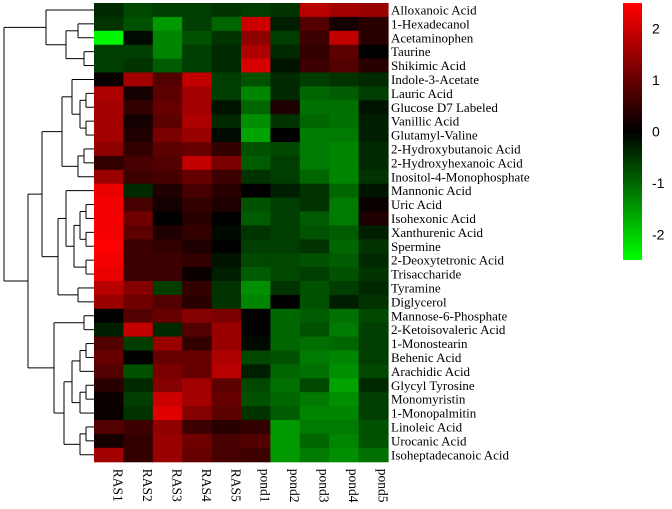 This screenshot has width=672, height=509. What do you see at coordinates (416, 204) in the screenshot?
I see `row-label: Uric Acid` at bounding box center [416, 204].